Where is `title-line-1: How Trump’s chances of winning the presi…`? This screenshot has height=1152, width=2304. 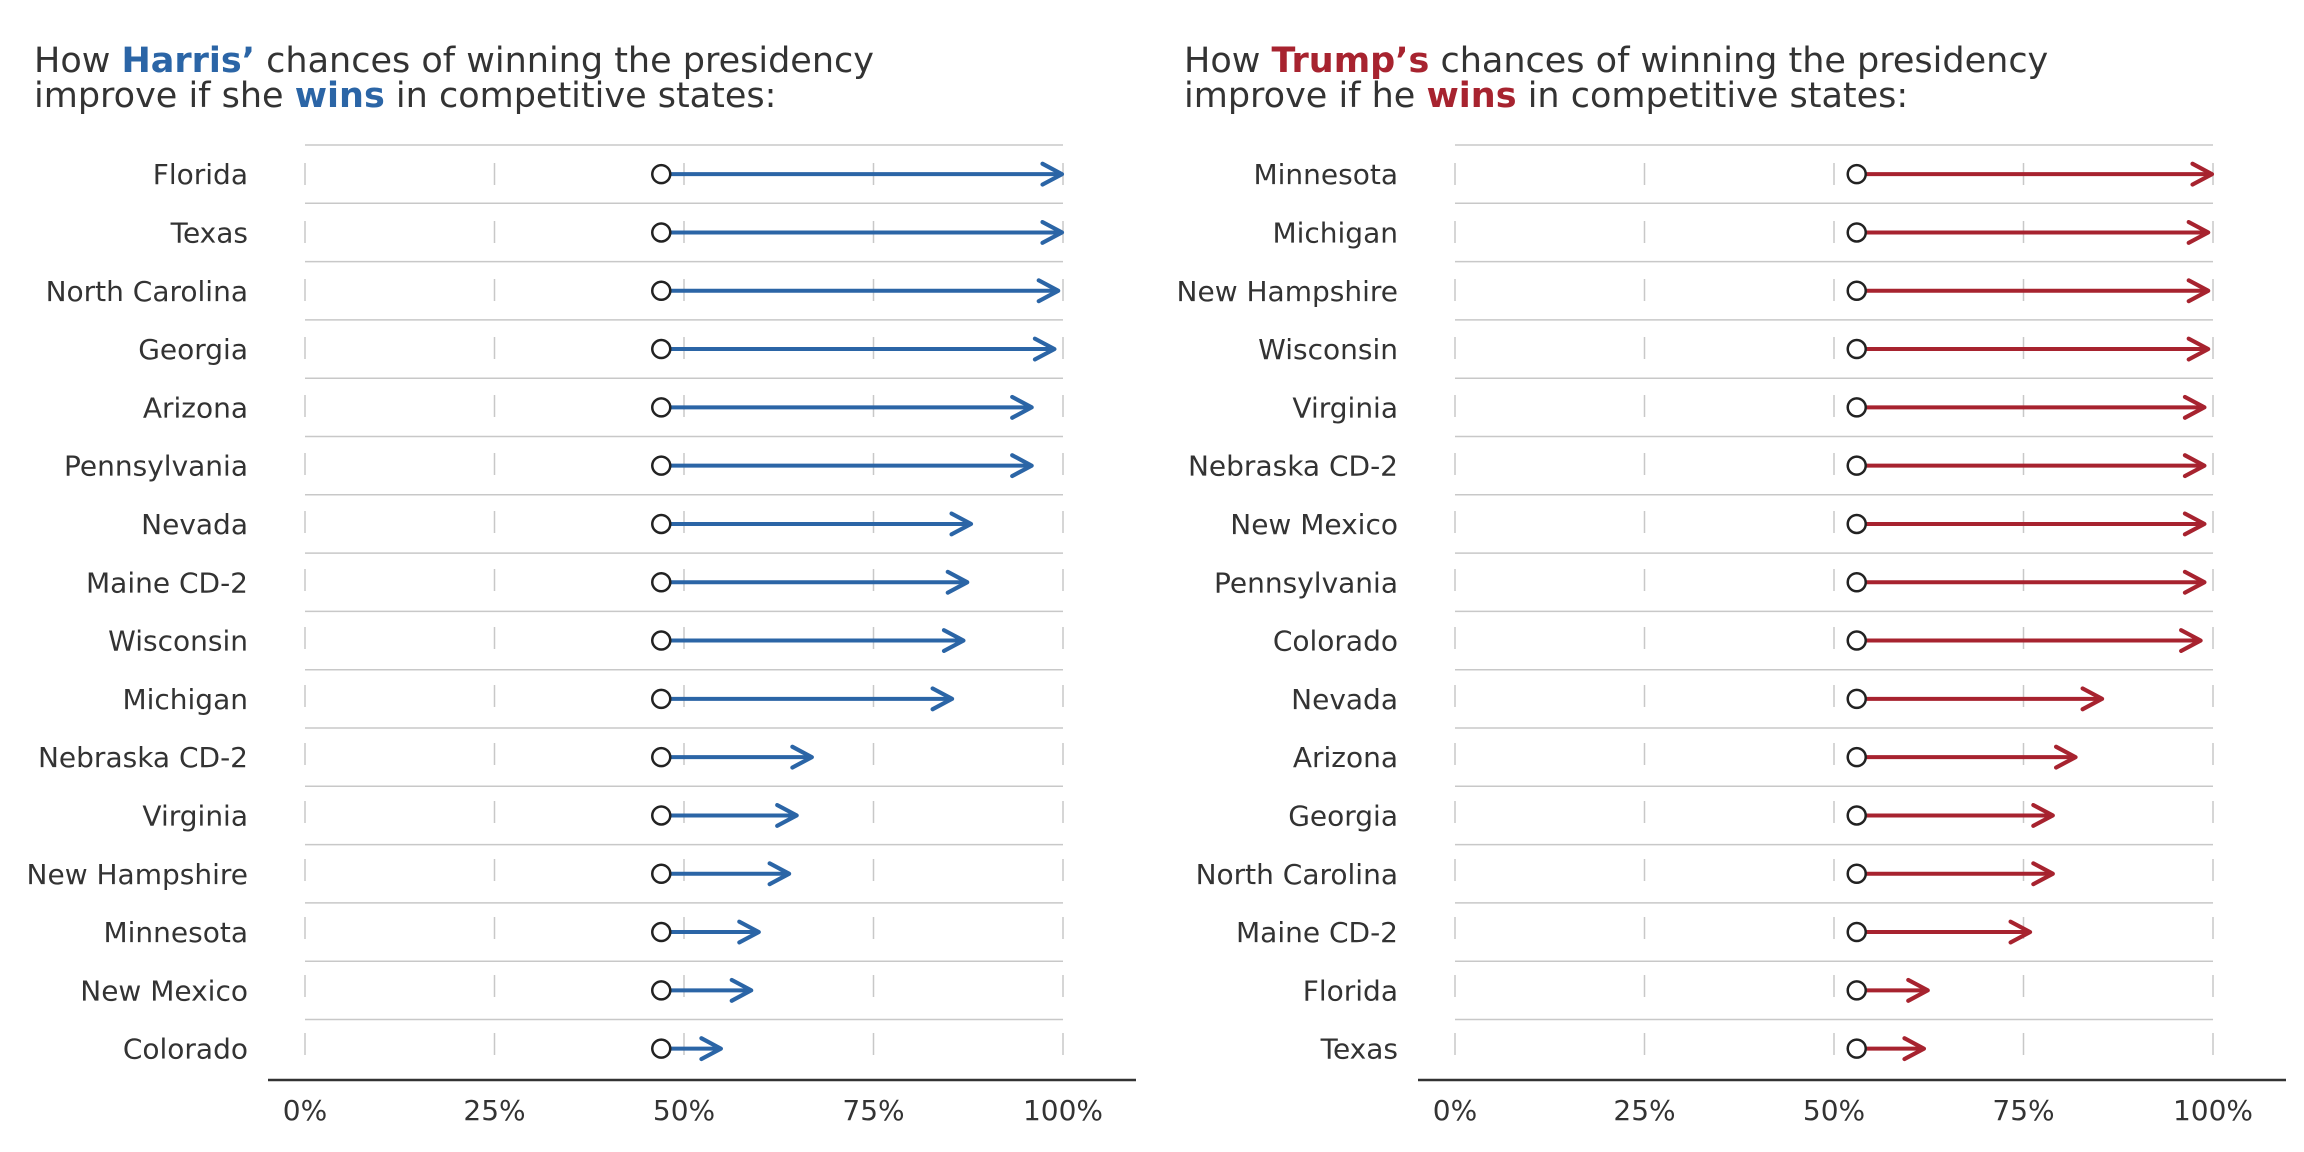
title-line-1: How Trump’s chances of winning the presi… is located at coordinates (1616, 61).